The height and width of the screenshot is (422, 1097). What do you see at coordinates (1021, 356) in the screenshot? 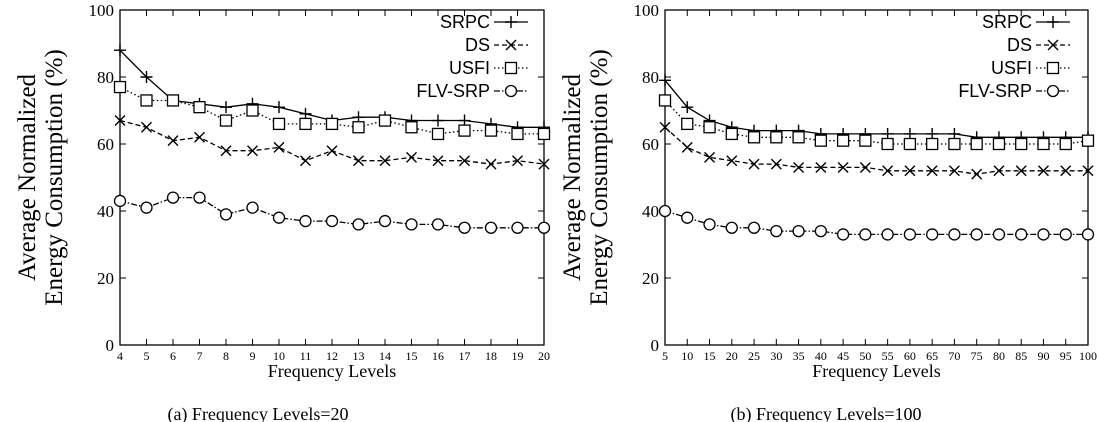
I see `x-tick-label: 85` at bounding box center [1021, 356].